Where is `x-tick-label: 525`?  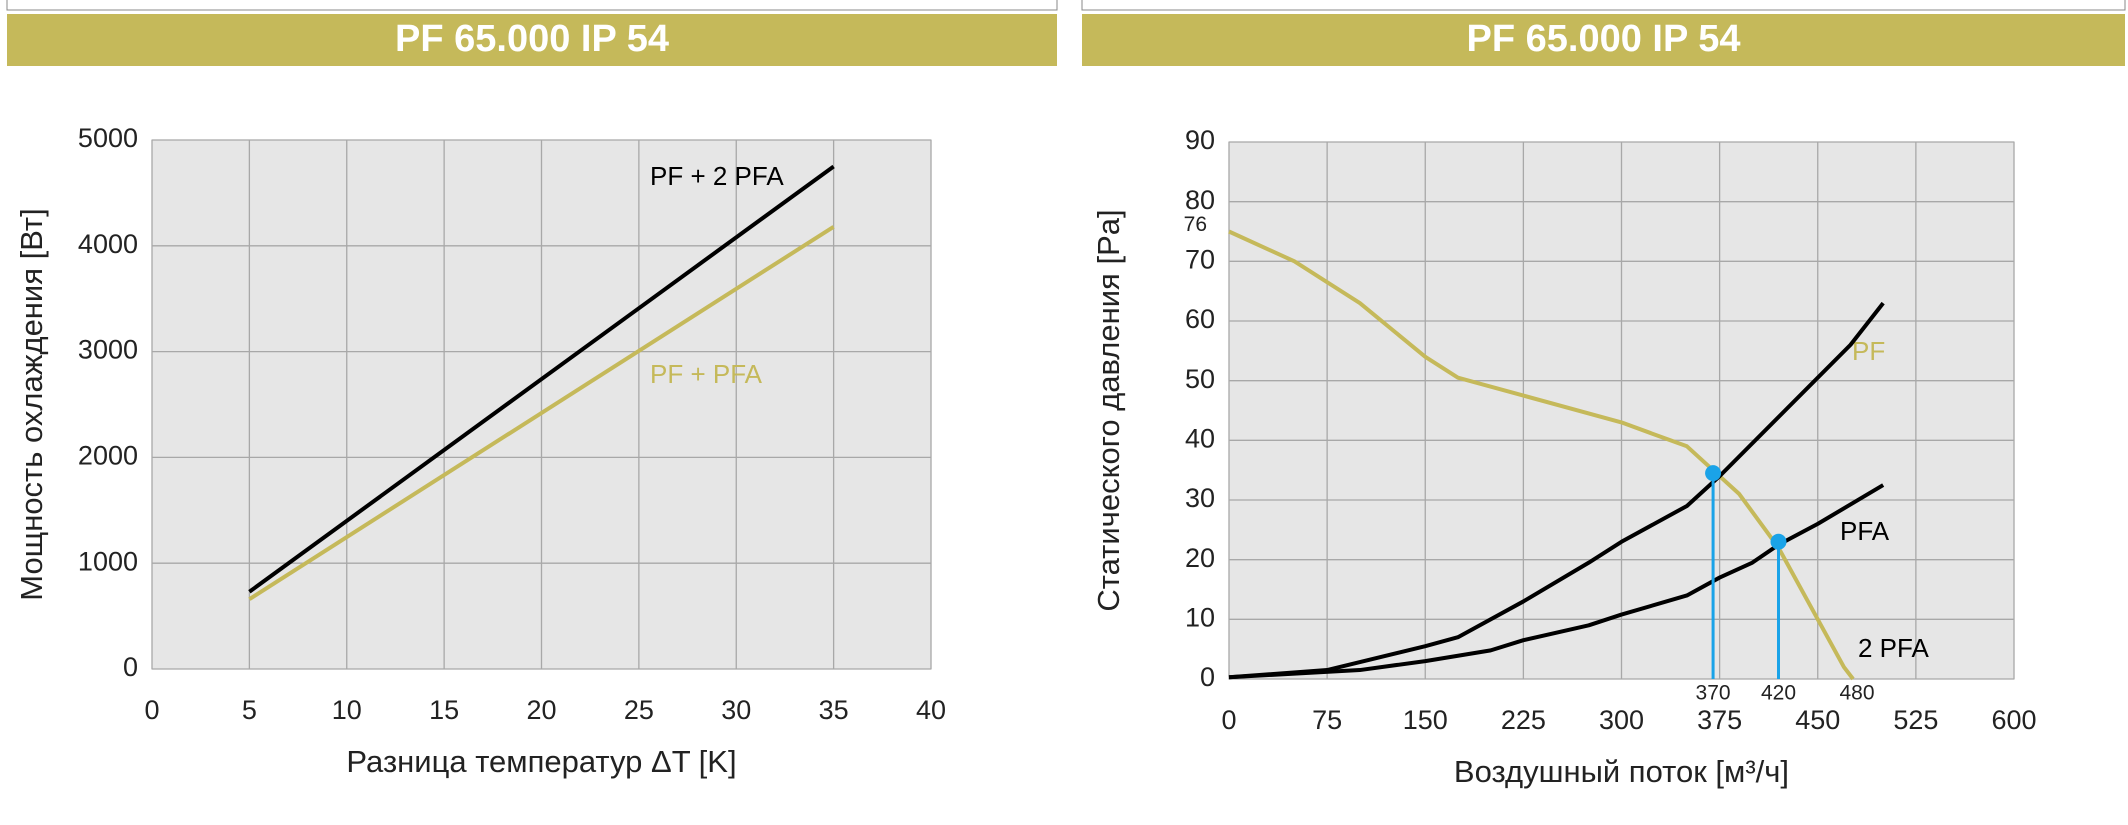 x-tick-label: 525 is located at coordinates (1915, 720).